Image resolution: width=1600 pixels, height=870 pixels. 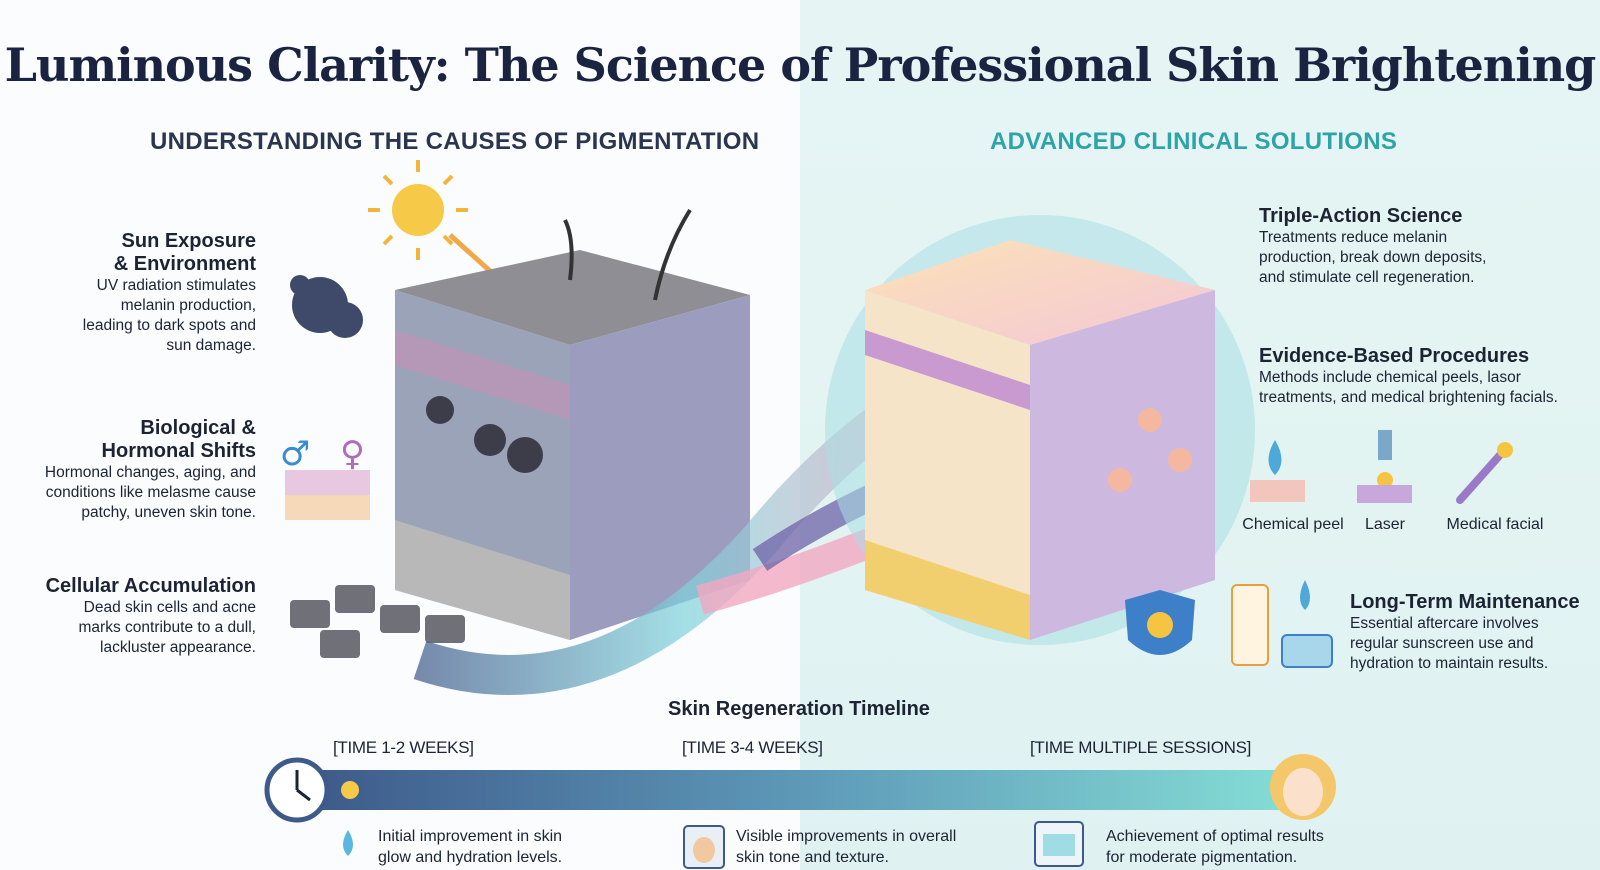 What do you see at coordinates (812, 857) in the screenshot?
I see `stage-text: skin tone and texture.` at bounding box center [812, 857].